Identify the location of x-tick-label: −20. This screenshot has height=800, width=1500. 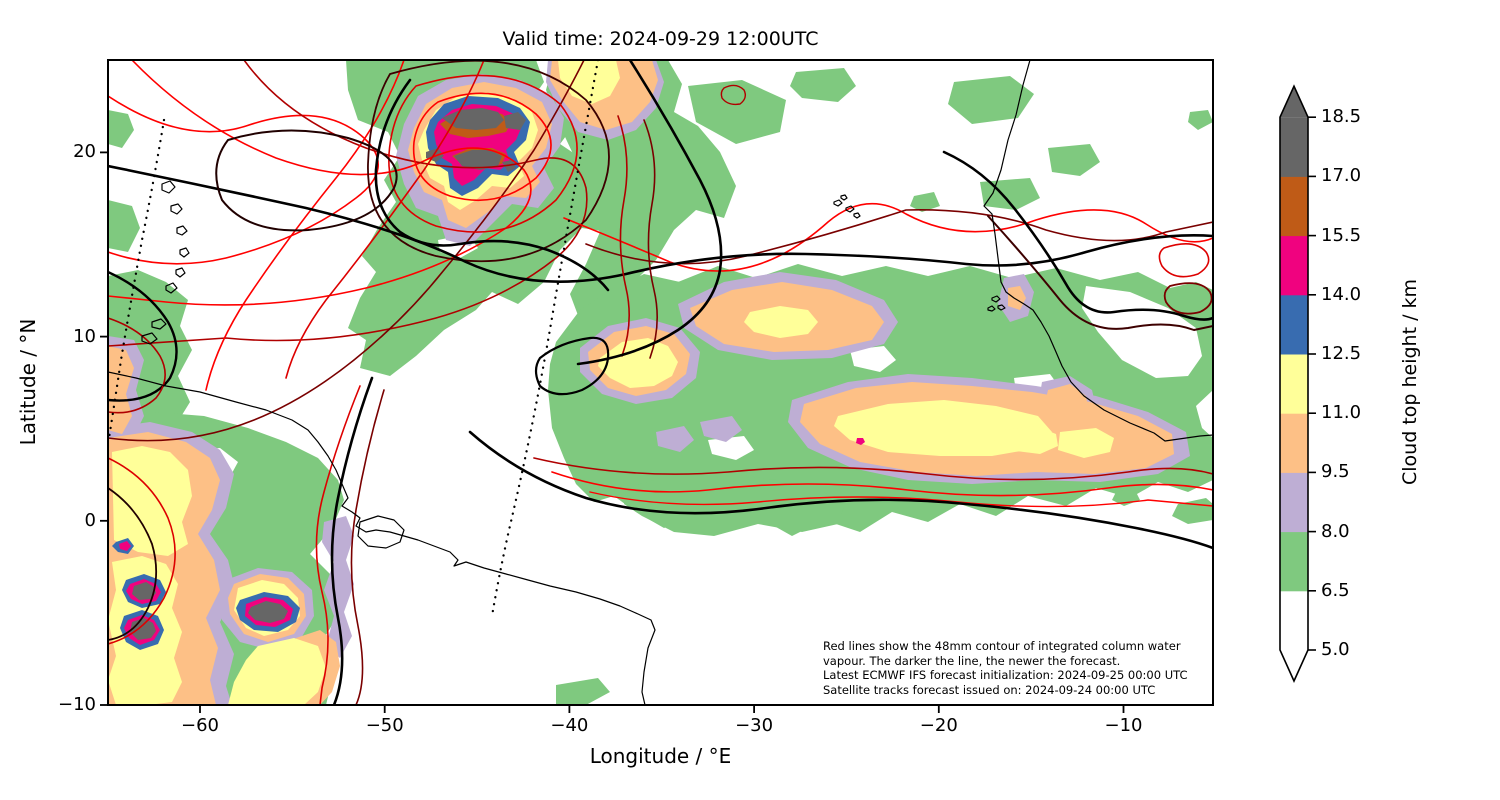
(938, 725).